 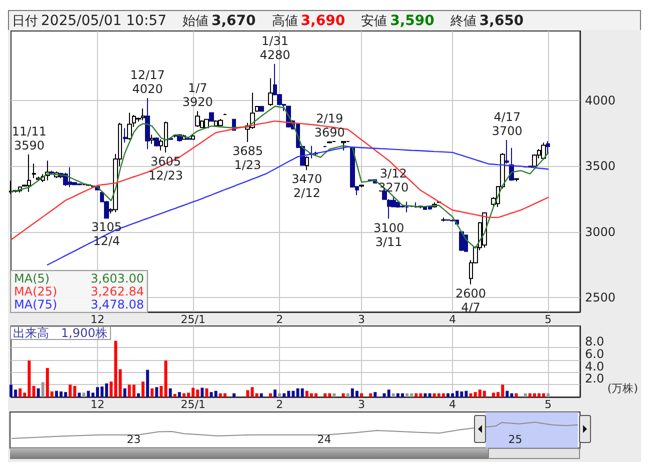 I want to click on x-tick-label: 23, so click(x=133, y=439).